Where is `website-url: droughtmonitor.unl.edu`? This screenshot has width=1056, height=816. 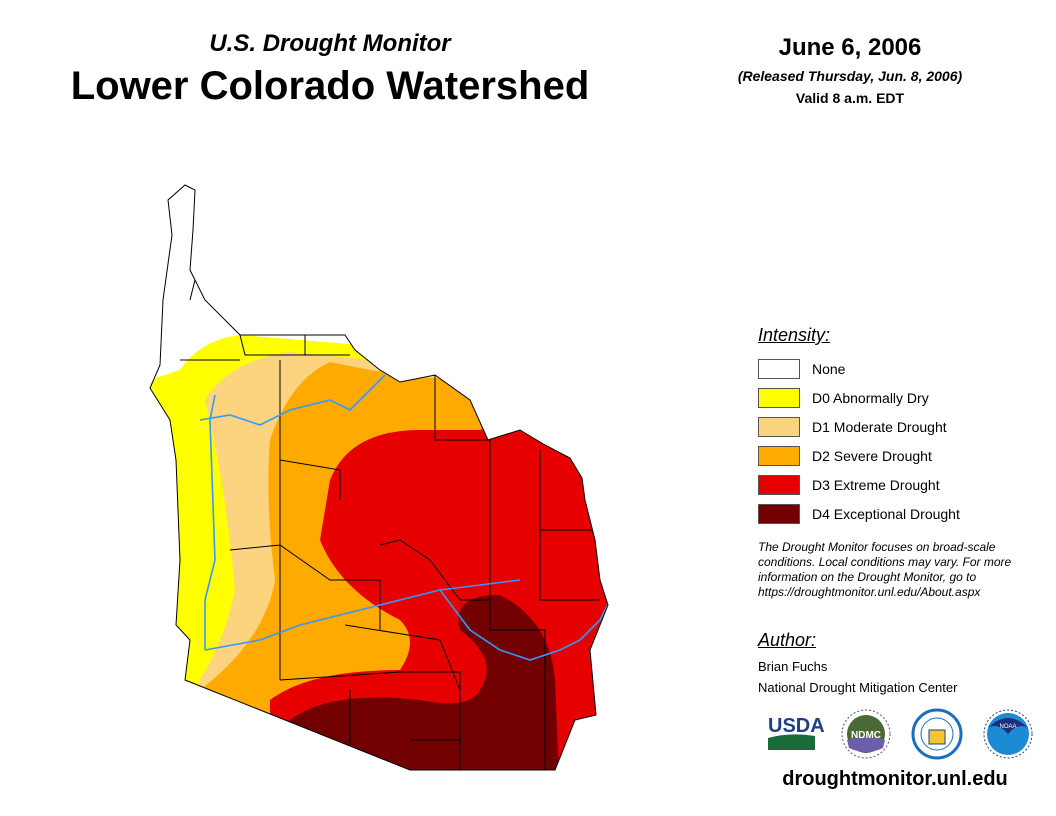 website-url: droughtmonitor.unl.edu is located at coordinates (895, 779).